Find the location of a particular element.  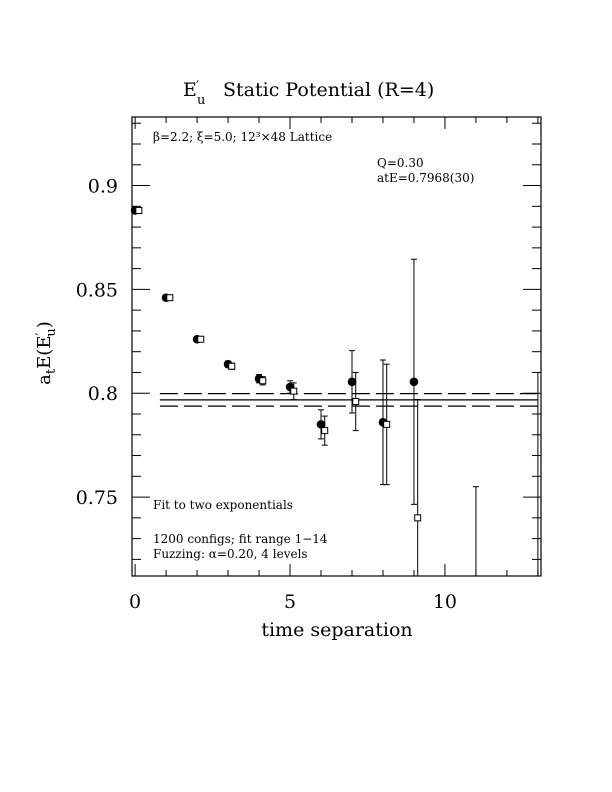

q-annotation: Q=0.30 is located at coordinates (400, 163).